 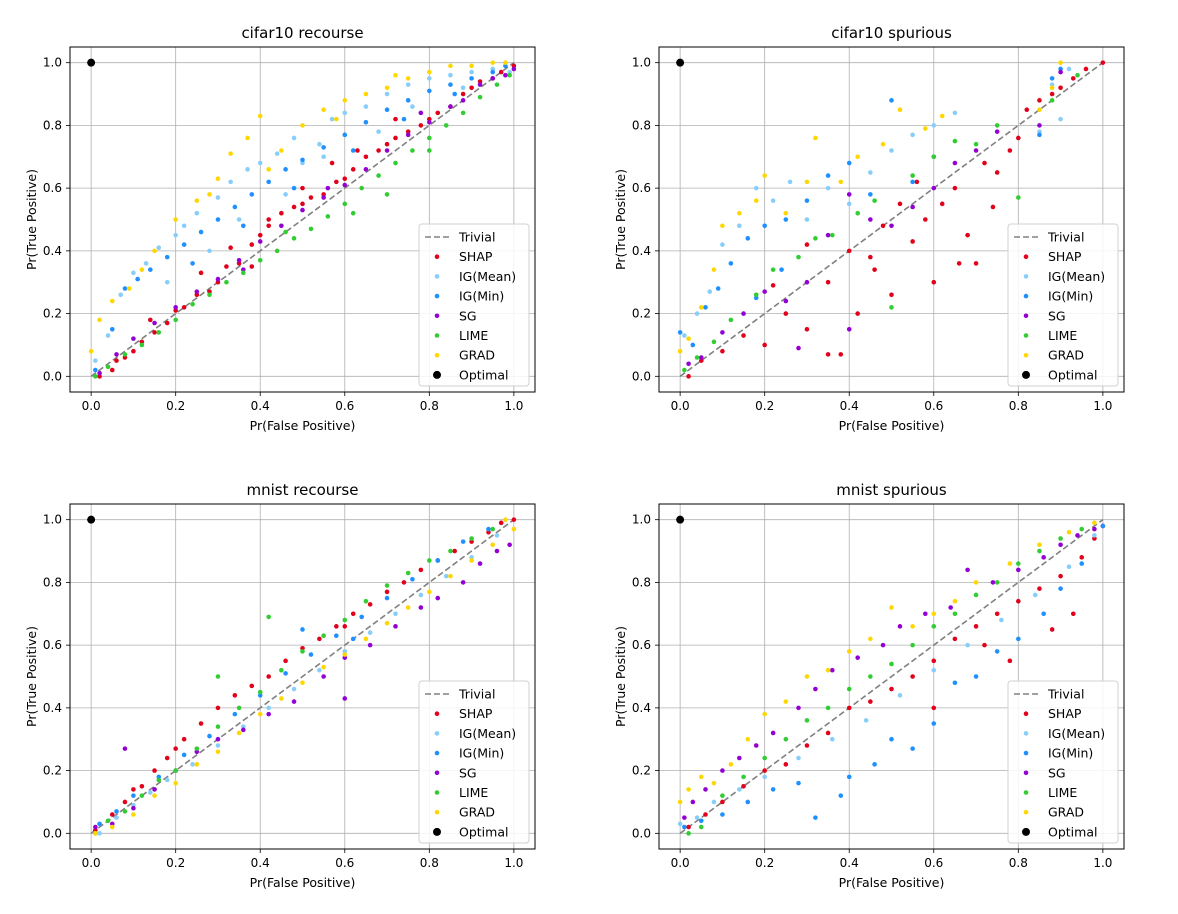 What do you see at coordinates (437, 355) in the screenshot?
I see `legend-swatch-grad` at bounding box center [437, 355].